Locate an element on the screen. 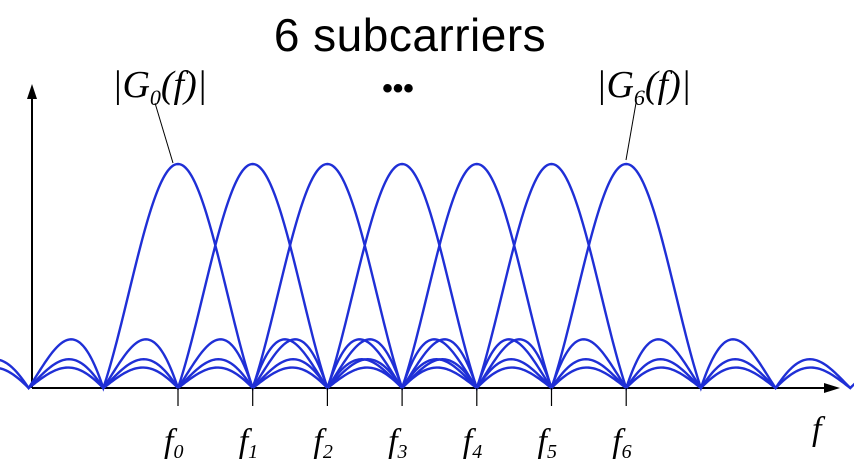 The image size is (854, 467). tick-label-sub-5: 5 is located at coordinates (552, 452).